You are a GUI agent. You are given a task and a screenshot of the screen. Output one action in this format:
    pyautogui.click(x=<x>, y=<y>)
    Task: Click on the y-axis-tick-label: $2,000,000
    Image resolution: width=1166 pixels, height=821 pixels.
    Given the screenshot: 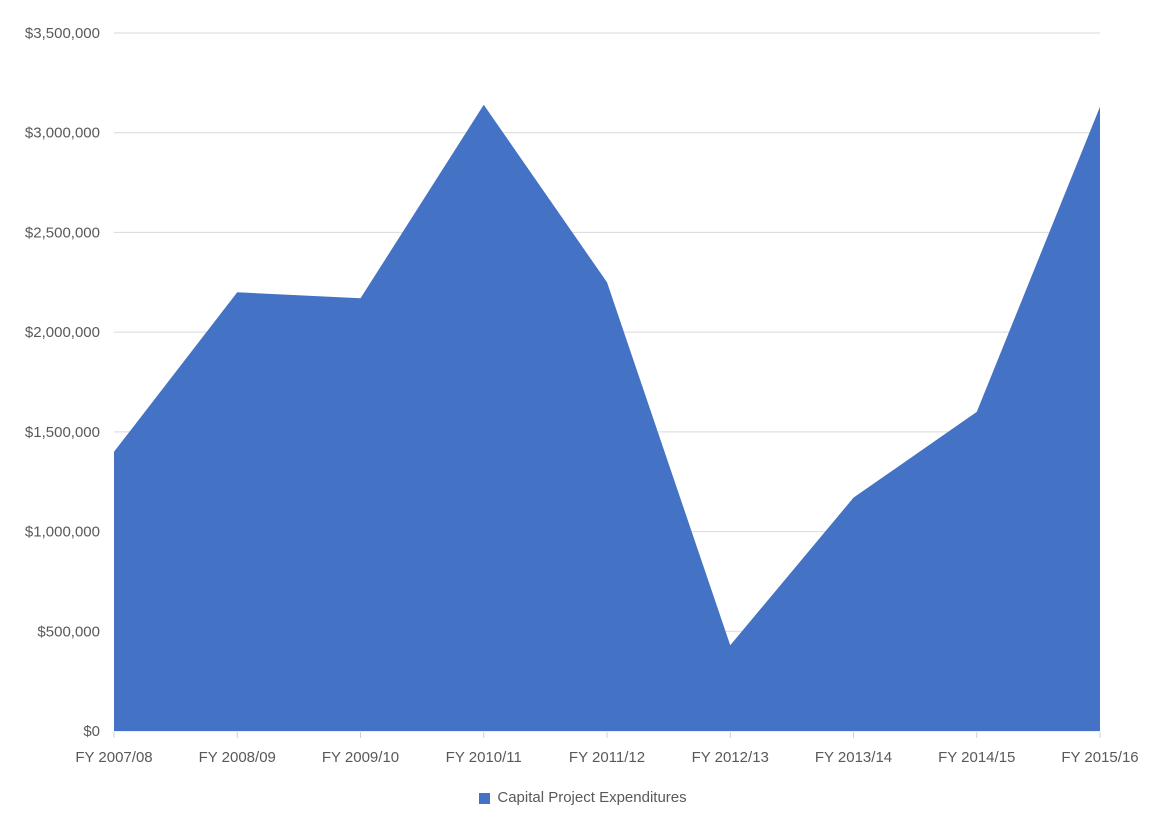 What is the action you would take?
    pyautogui.click(x=62, y=332)
    